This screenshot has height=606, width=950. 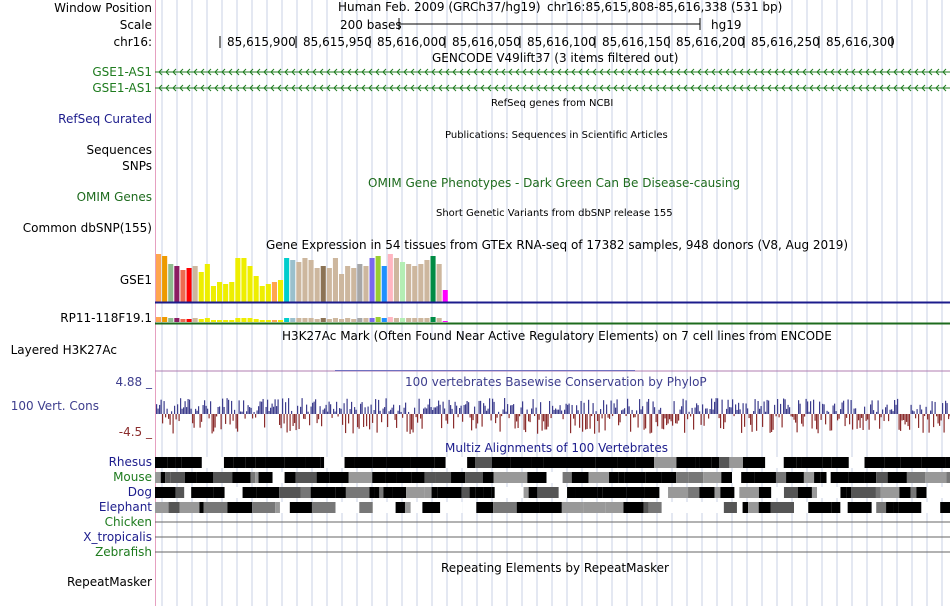 I want to click on rmsk-track-label: RepeatMasker, so click(x=109, y=582).